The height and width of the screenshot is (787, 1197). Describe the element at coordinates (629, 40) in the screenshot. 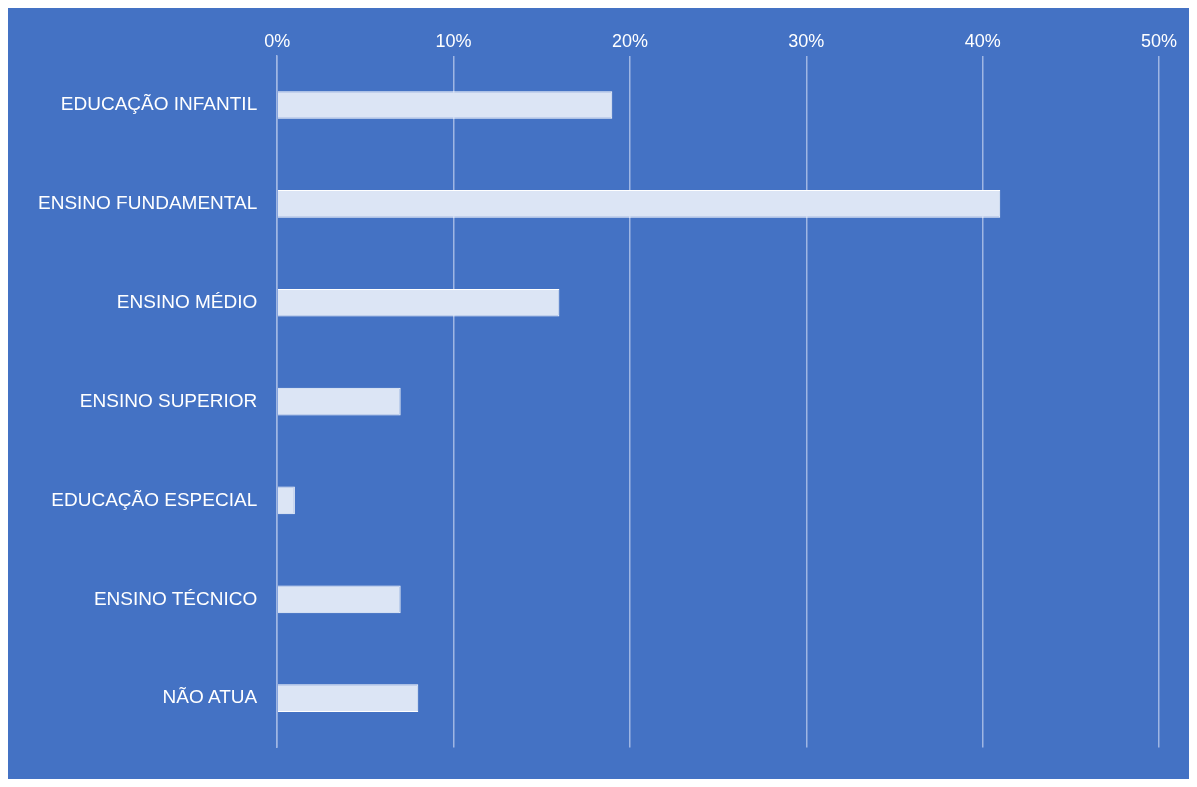

I see `x-tick-label: 20%` at that location.